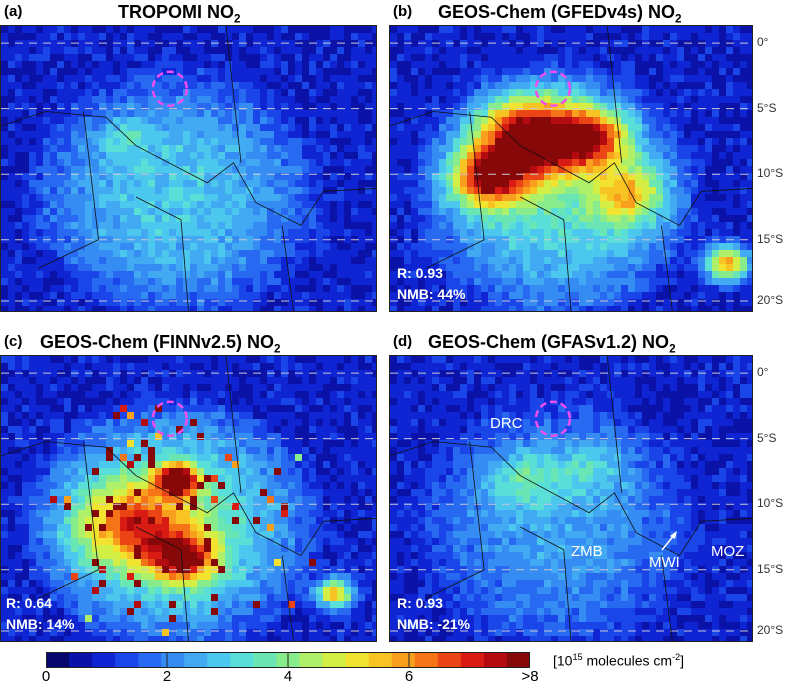 The height and width of the screenshot is (692, 795). What do you see at coordinates (403, 341) in the screenshot?
I see `panel-label: (d)` at bounding box center [403, 341].